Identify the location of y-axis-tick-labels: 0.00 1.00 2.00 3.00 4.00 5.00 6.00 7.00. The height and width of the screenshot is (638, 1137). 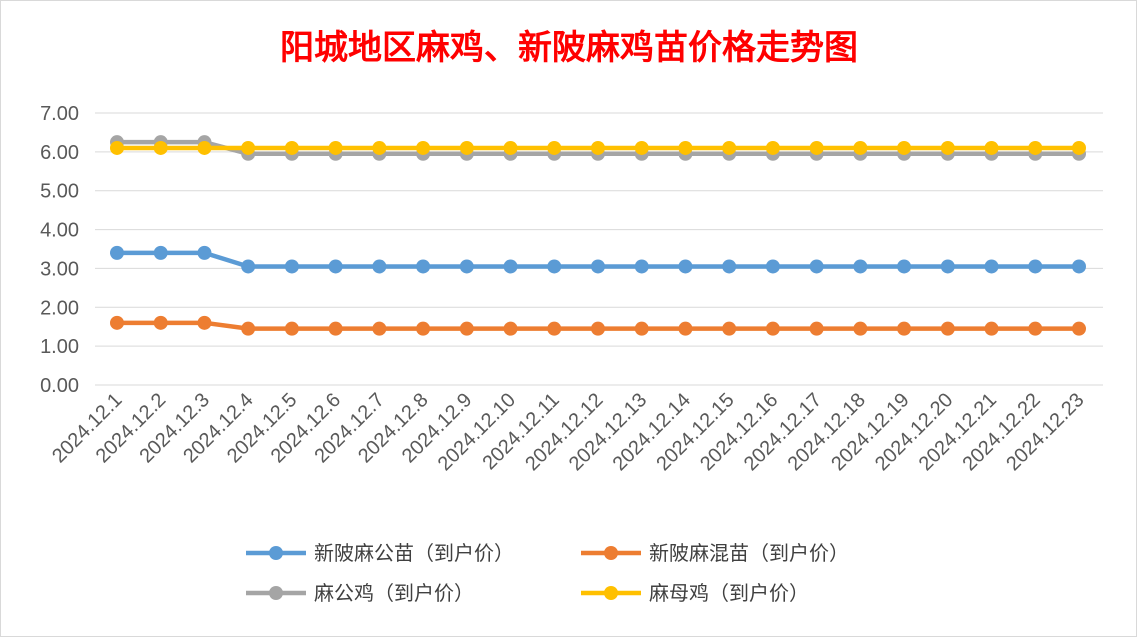
(59, 250).